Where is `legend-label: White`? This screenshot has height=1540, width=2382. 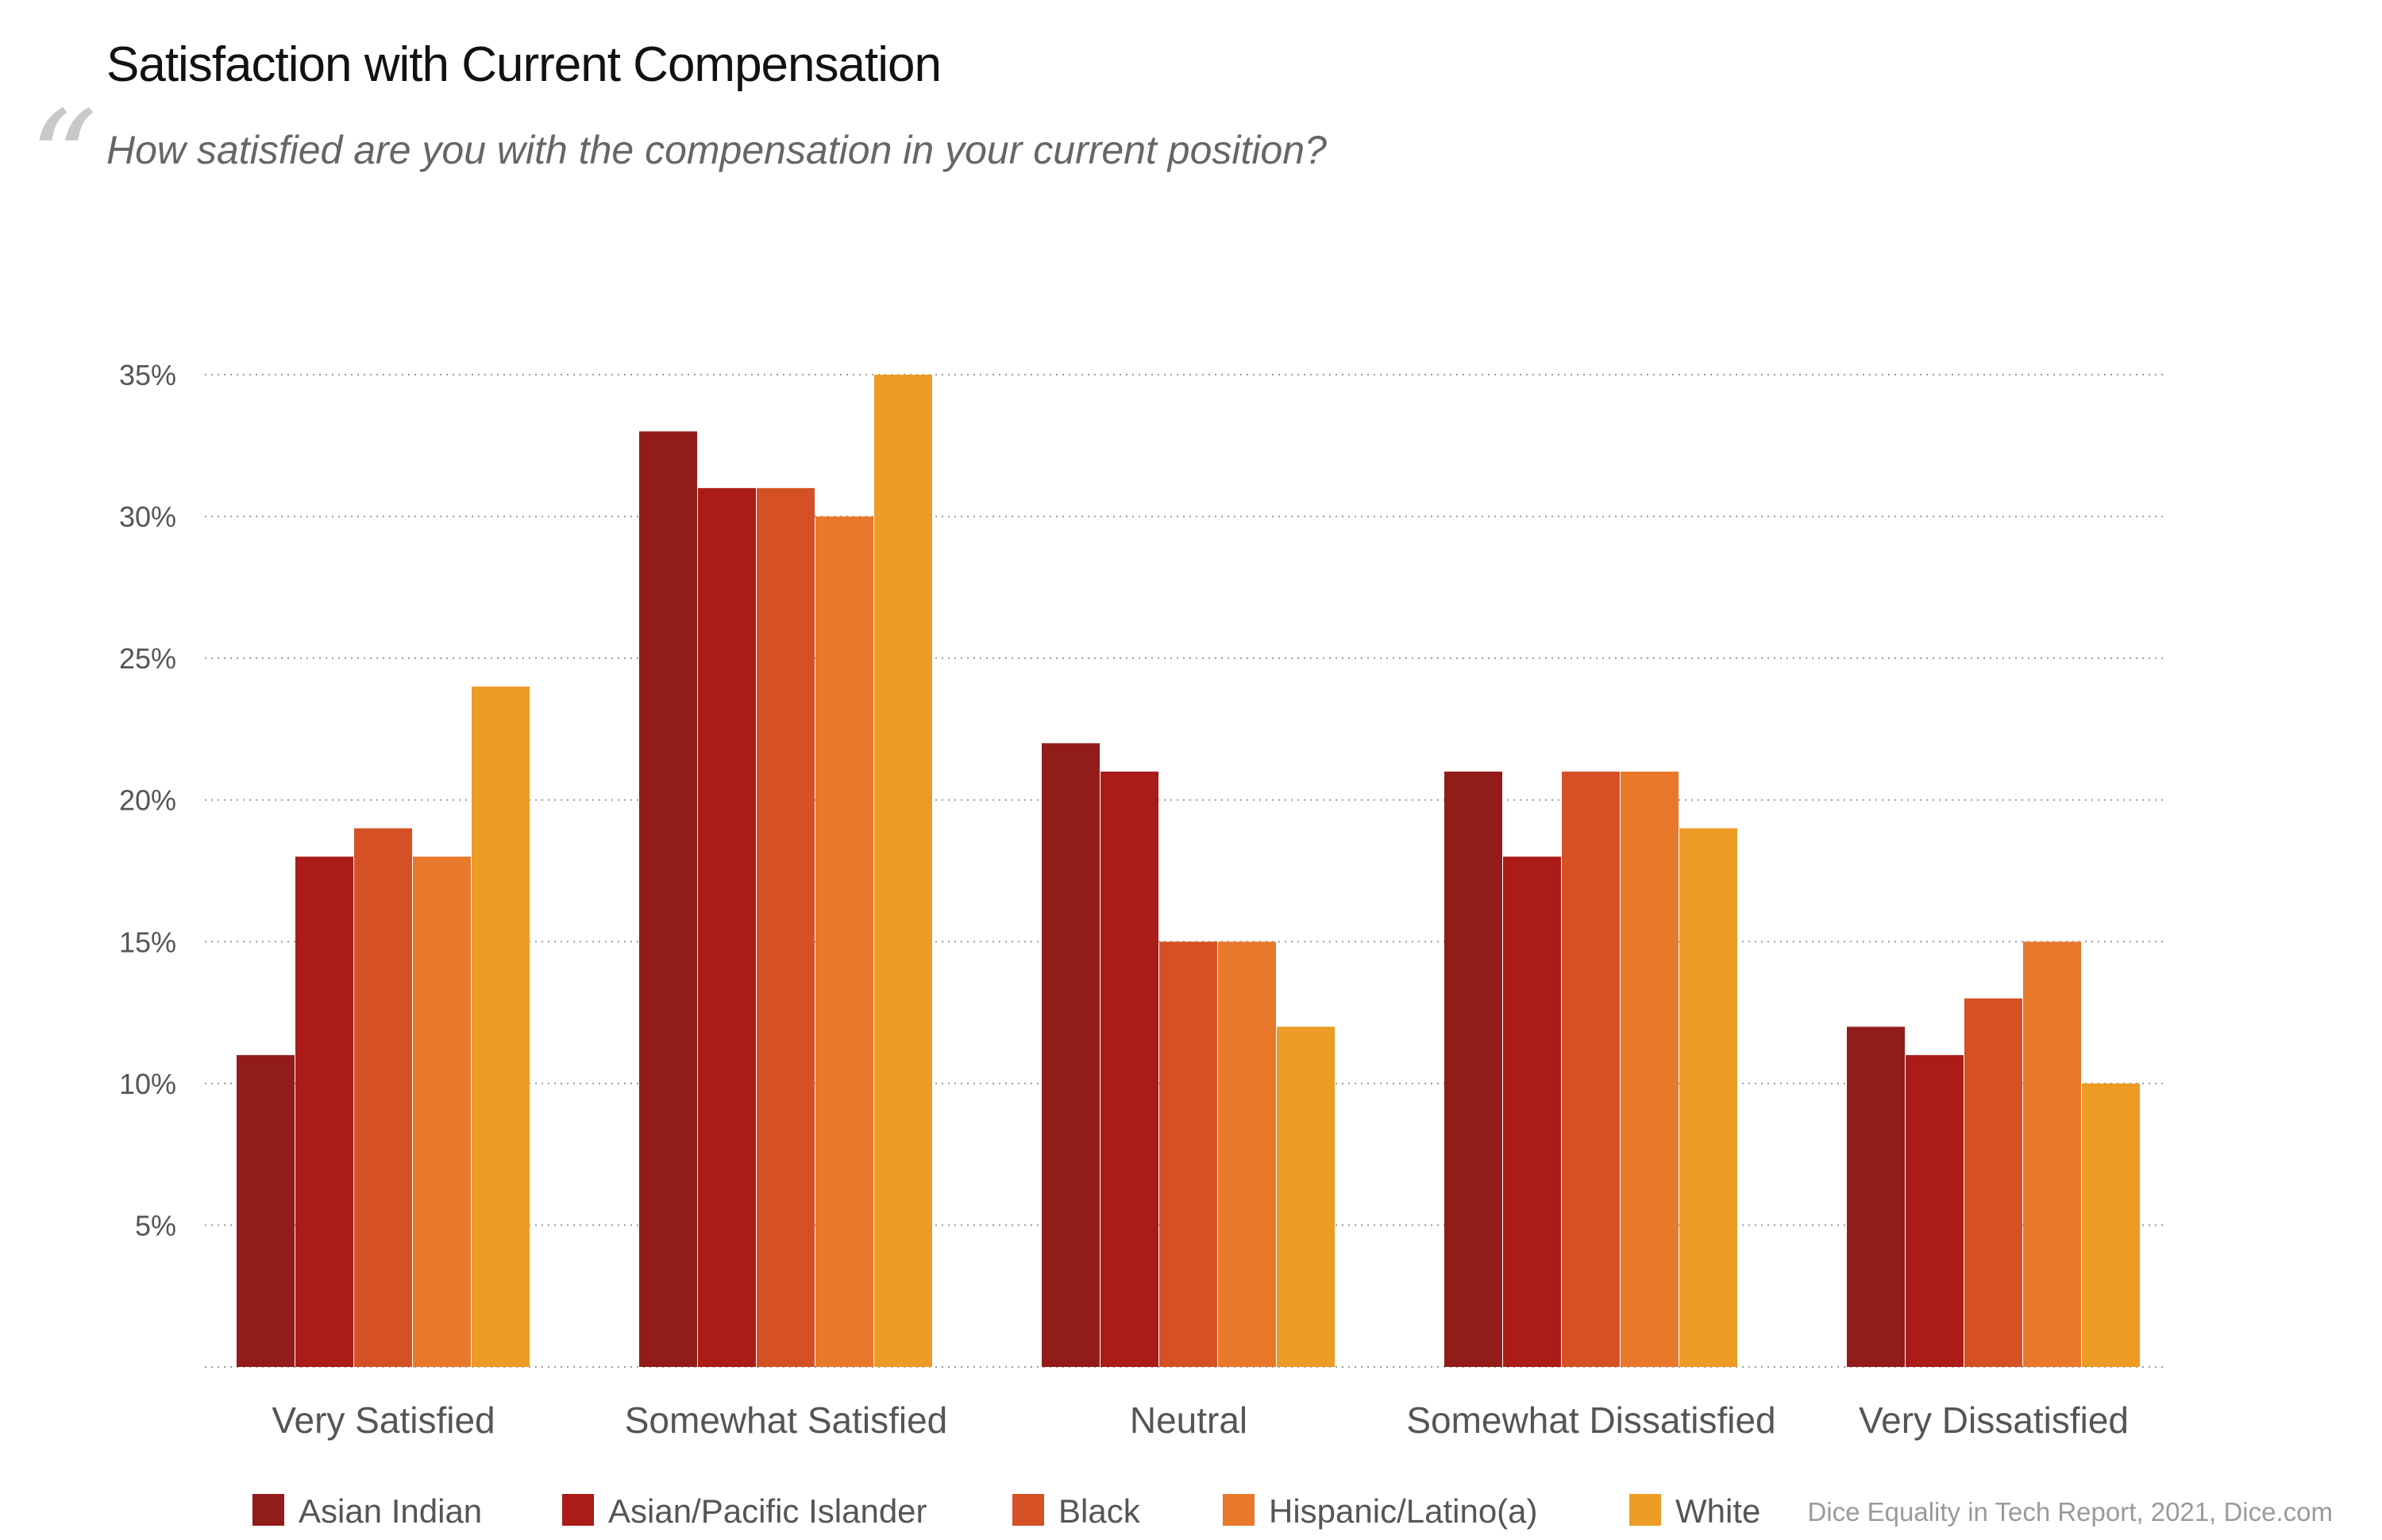 legend-label: White is located at coordinates (1717, 1511).